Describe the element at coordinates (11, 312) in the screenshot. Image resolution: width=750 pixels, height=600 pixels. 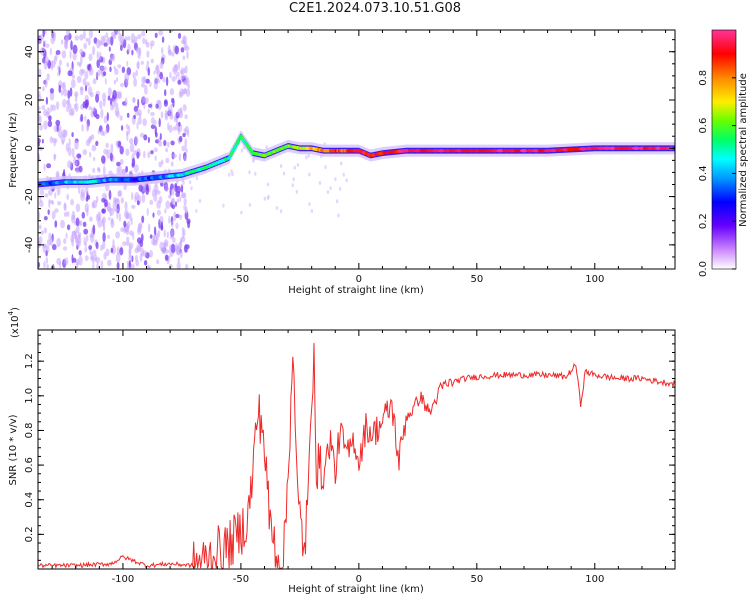
I see `snr-scale-exponent: 4` at that location.